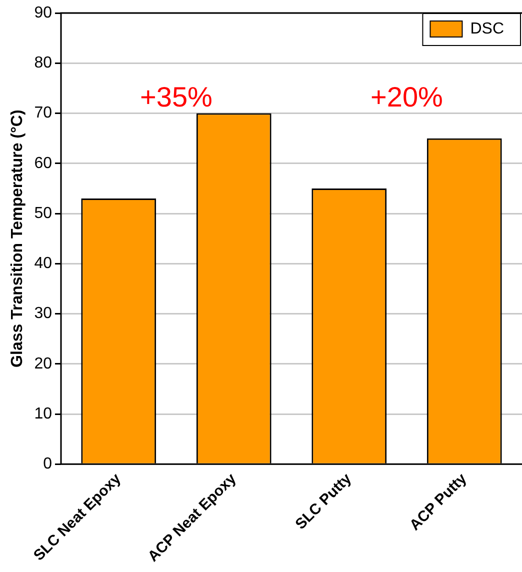 The height and width of the screenshot is (572, 522). I want to click on y-tick-label: 60, so click(43, 163).